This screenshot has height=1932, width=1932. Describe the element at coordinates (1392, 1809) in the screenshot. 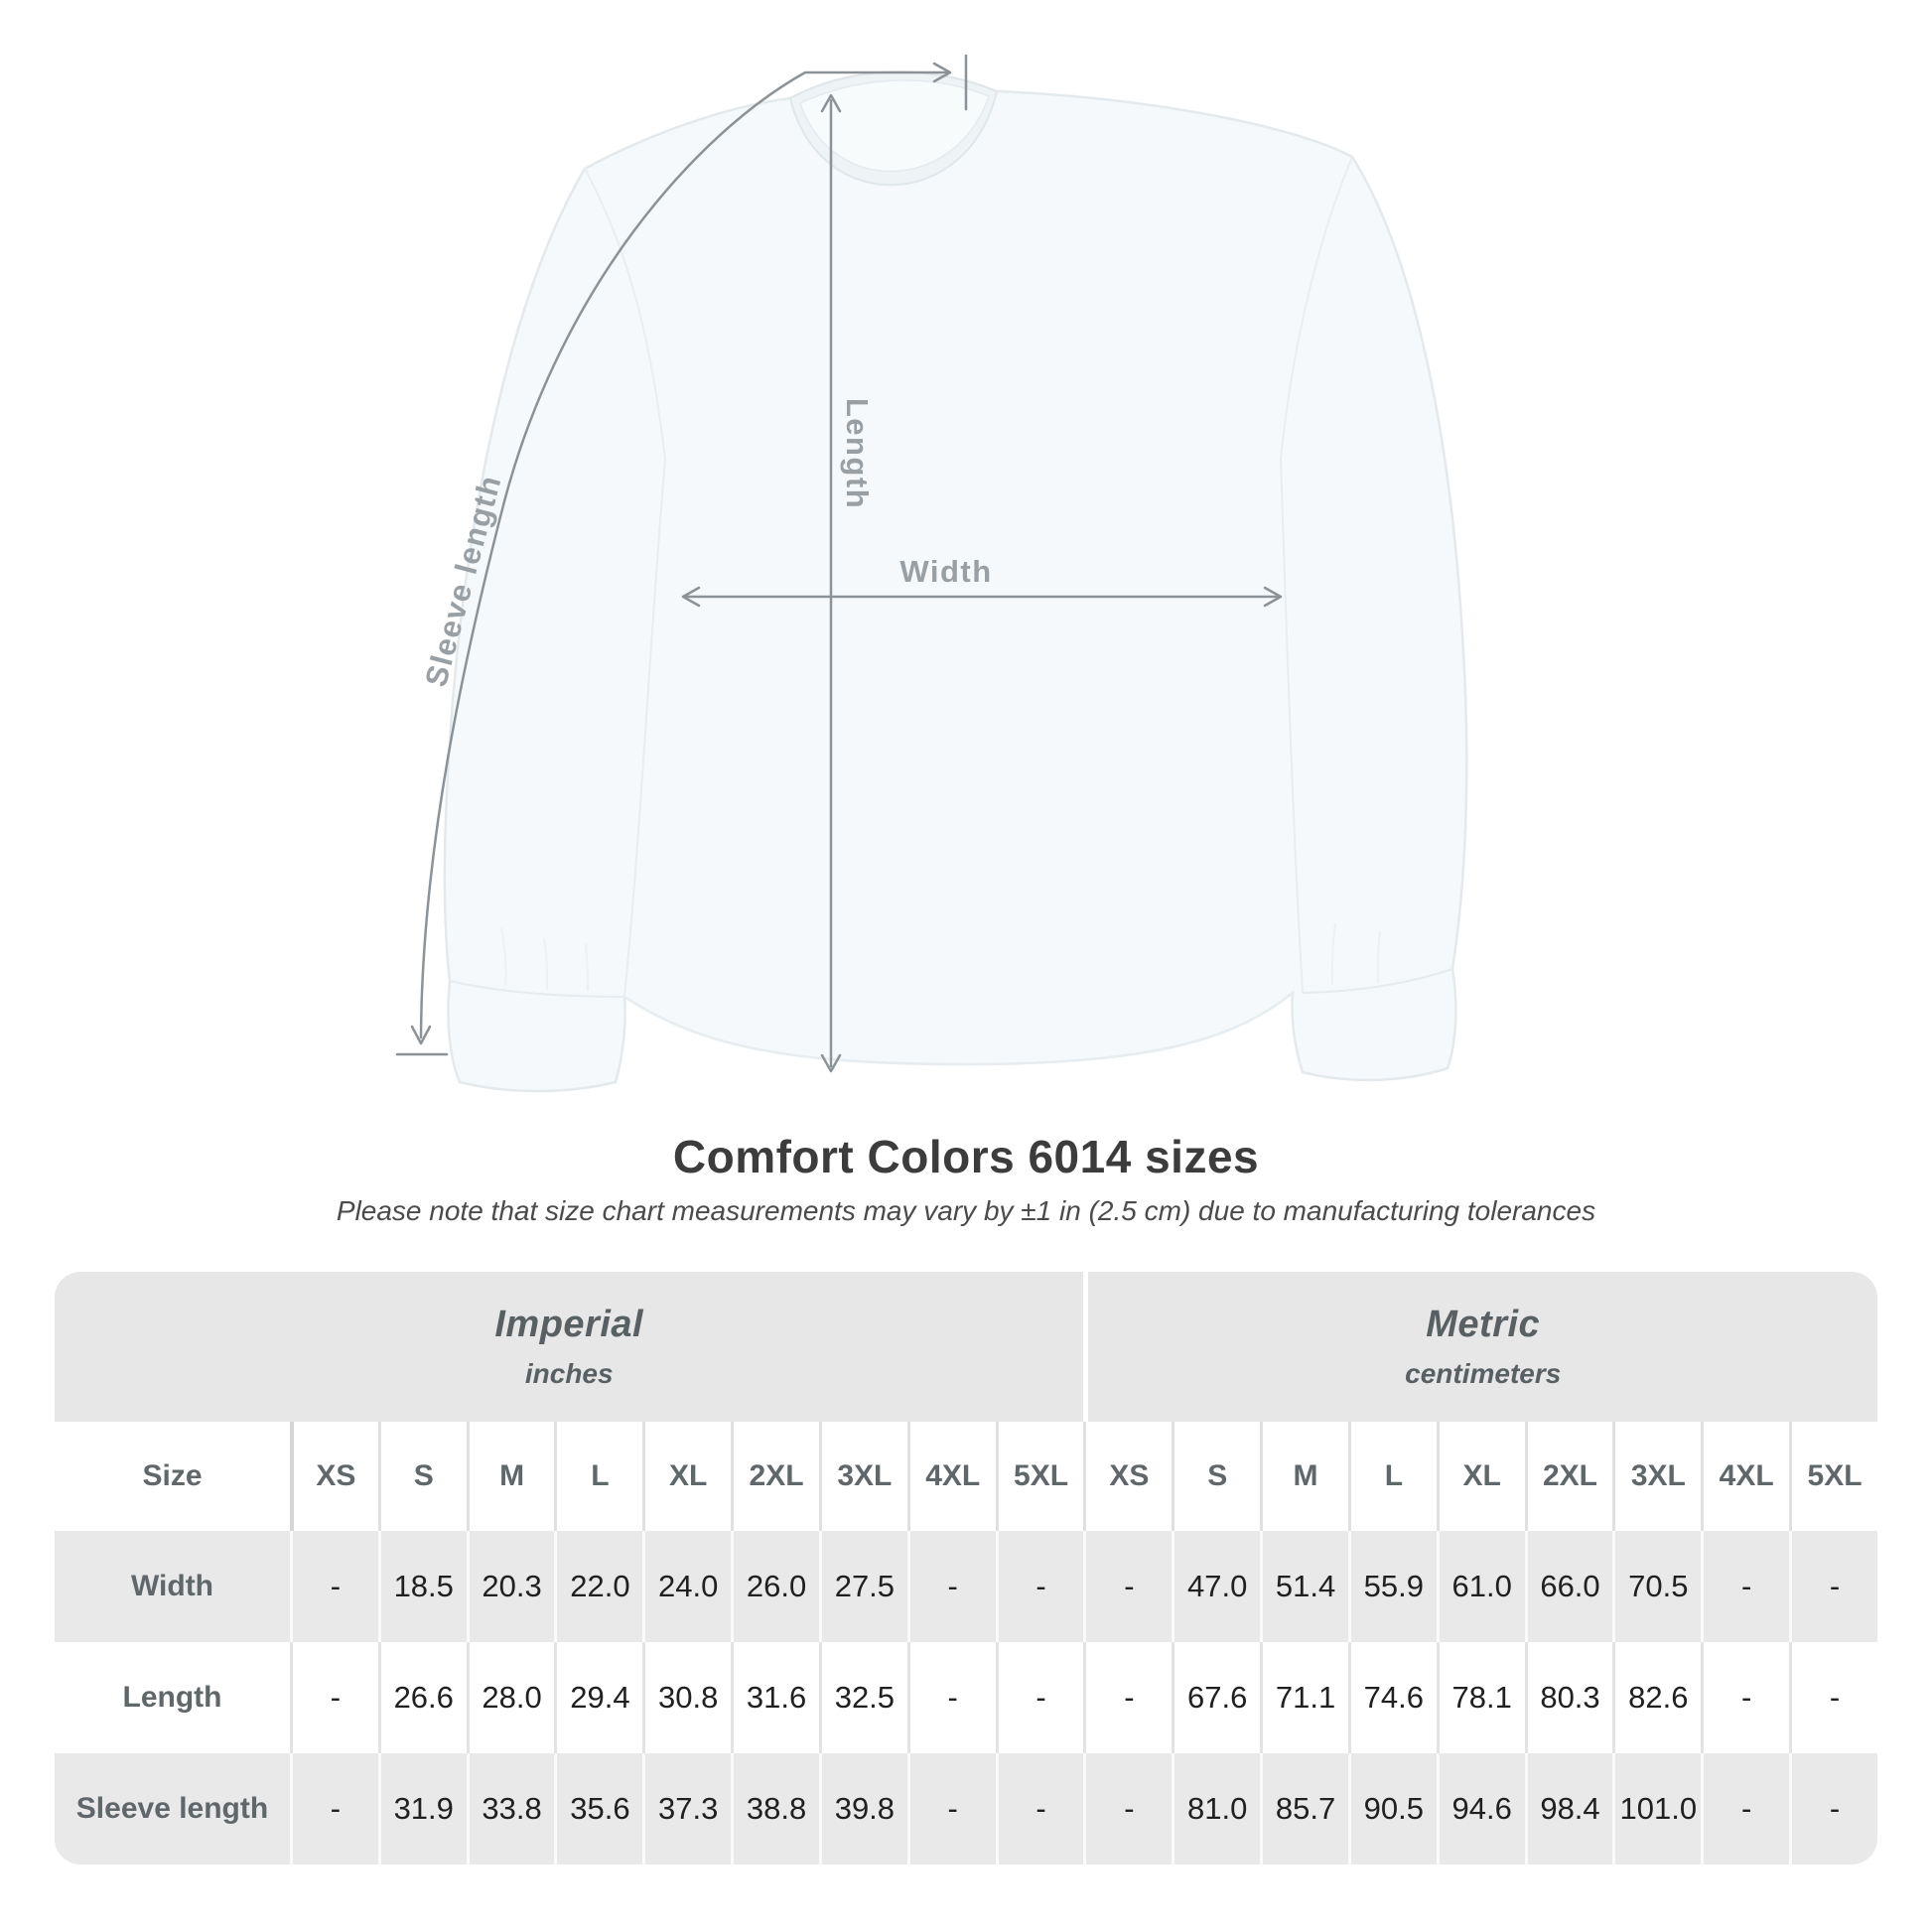

I see `value-cell: 90.5` at that location.